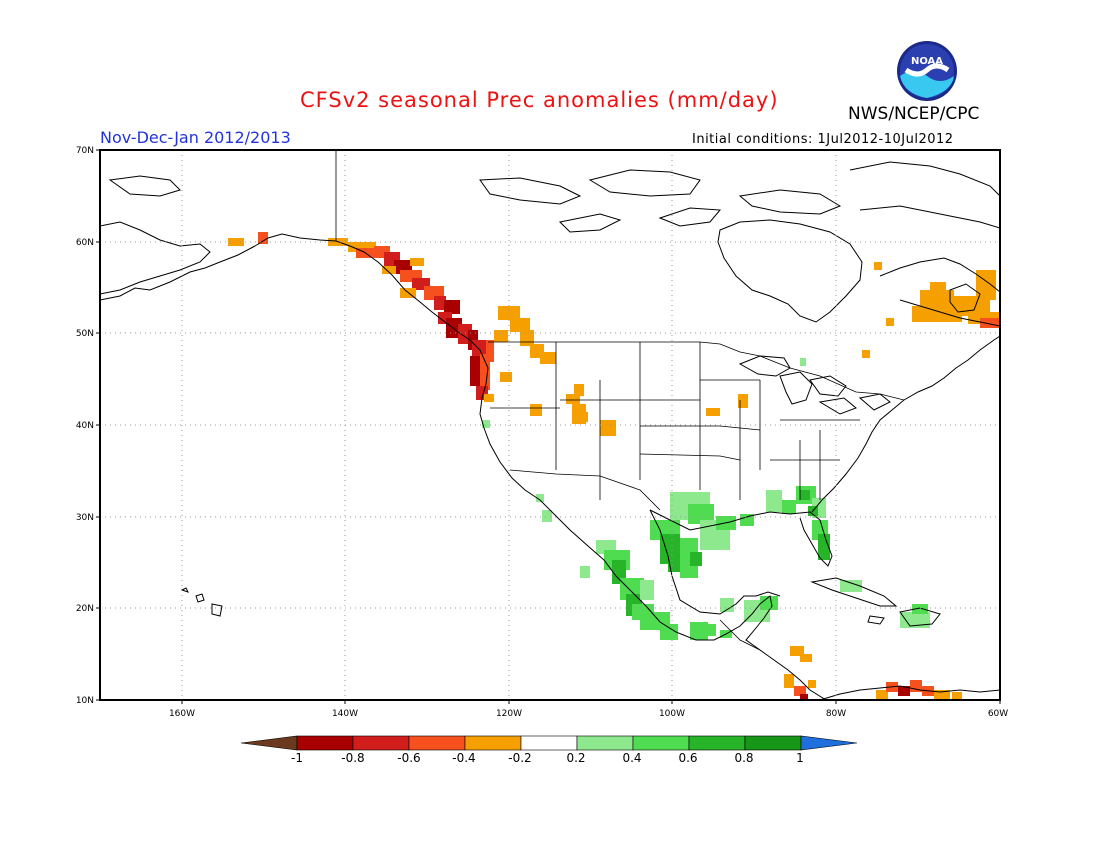 The height and width of the screenshot is (850, 1100). Describe the element at coordinates (743, 758) in the screenshot. I see `colorbar-label: 0.8` at that location.